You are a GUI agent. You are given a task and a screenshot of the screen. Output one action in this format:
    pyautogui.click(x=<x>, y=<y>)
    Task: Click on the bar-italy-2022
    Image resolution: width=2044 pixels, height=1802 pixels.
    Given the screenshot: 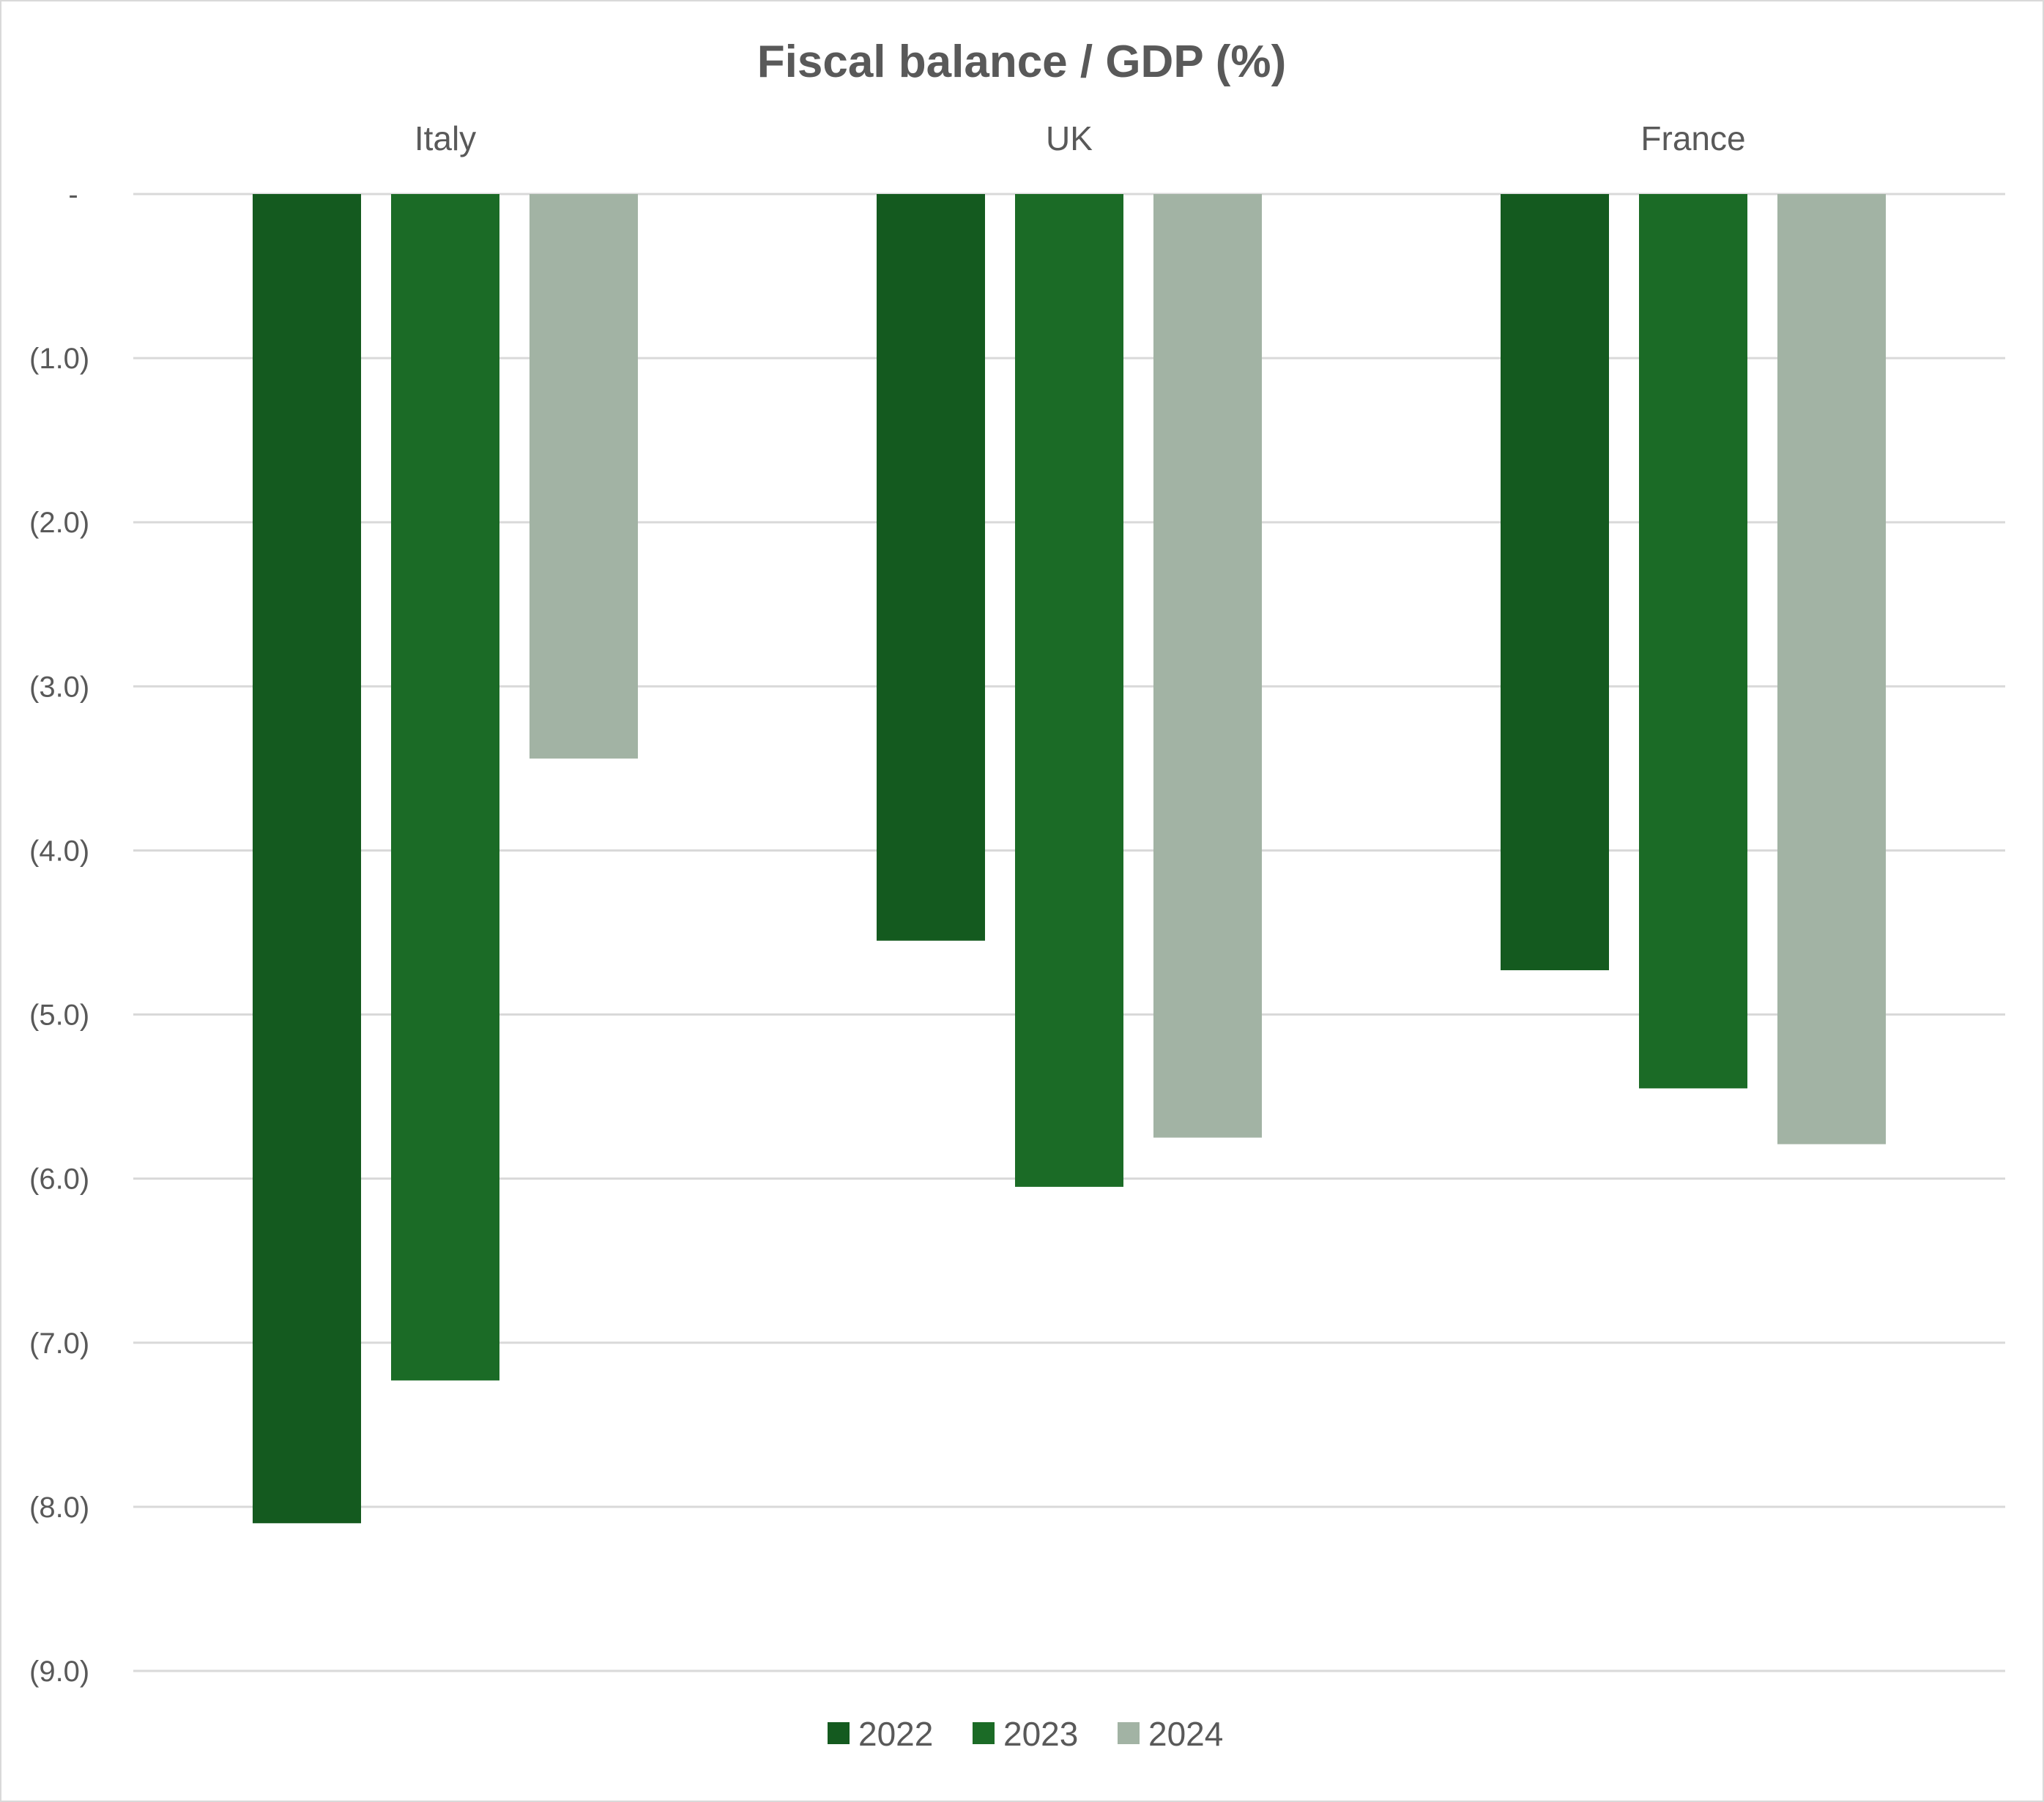 What is the action you would take?
    pyautogui.click(x=307, y=859)
    